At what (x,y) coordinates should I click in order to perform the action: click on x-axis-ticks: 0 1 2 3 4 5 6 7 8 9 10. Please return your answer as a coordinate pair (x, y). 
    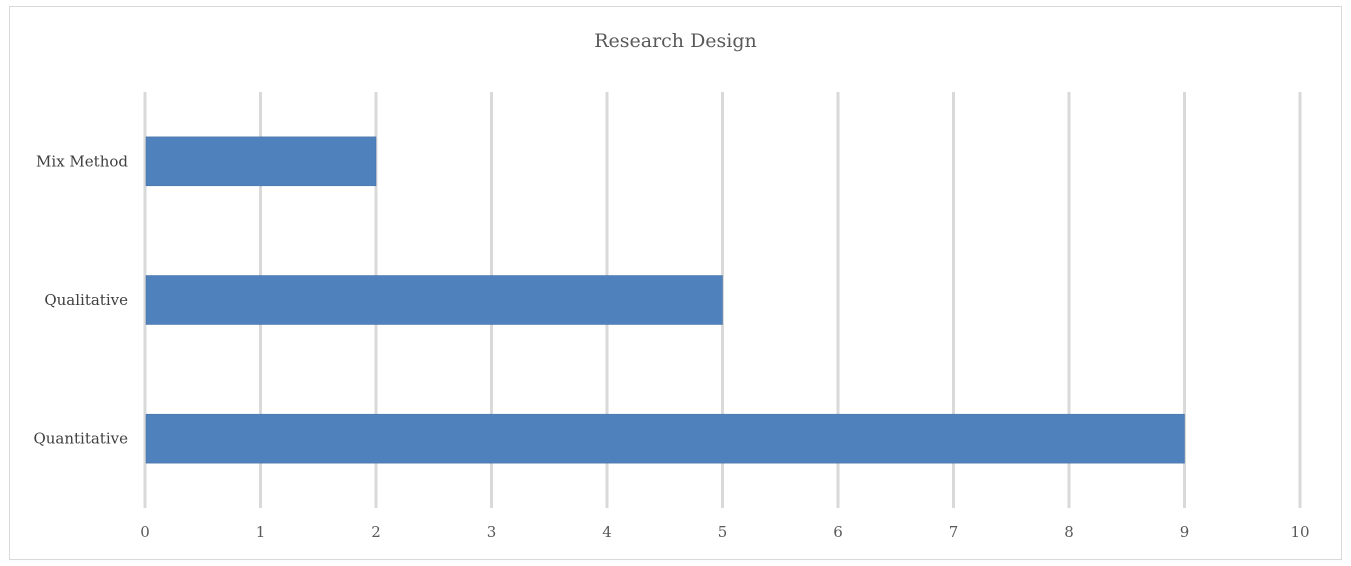
    Looking at the image, I should click on (724, 532).